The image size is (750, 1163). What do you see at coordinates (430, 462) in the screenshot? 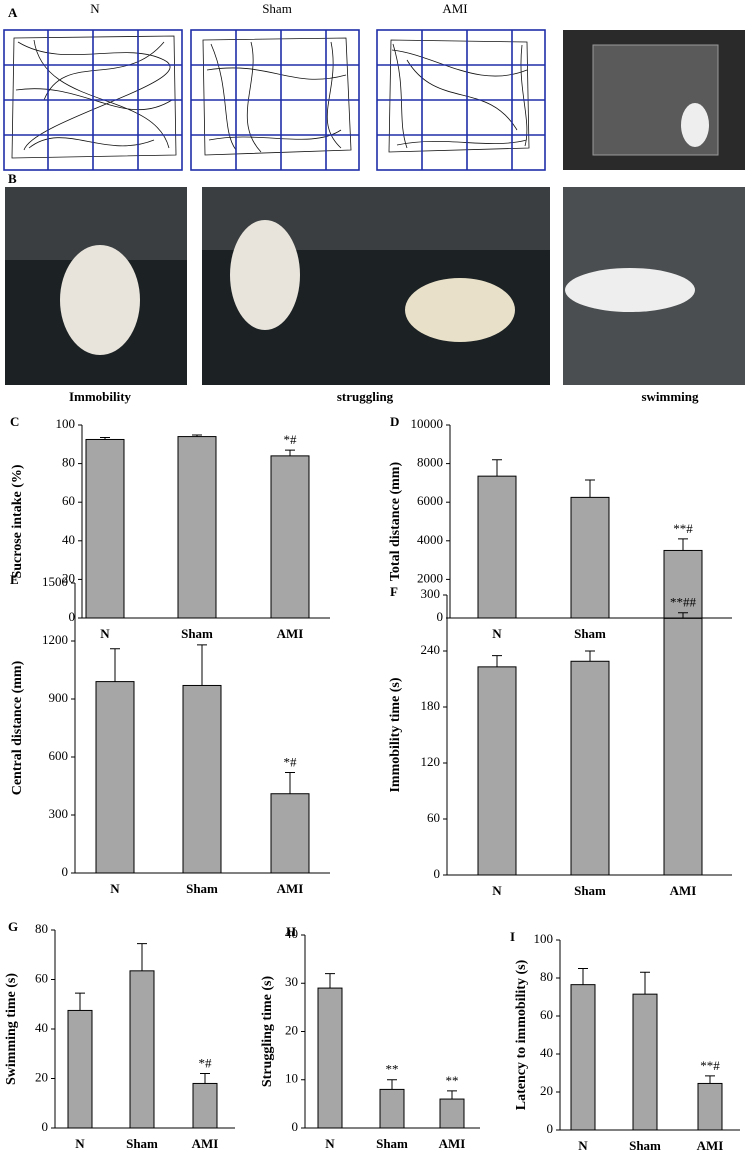
I see `y-tick-label: 8000` at bounding box center [430, 462].